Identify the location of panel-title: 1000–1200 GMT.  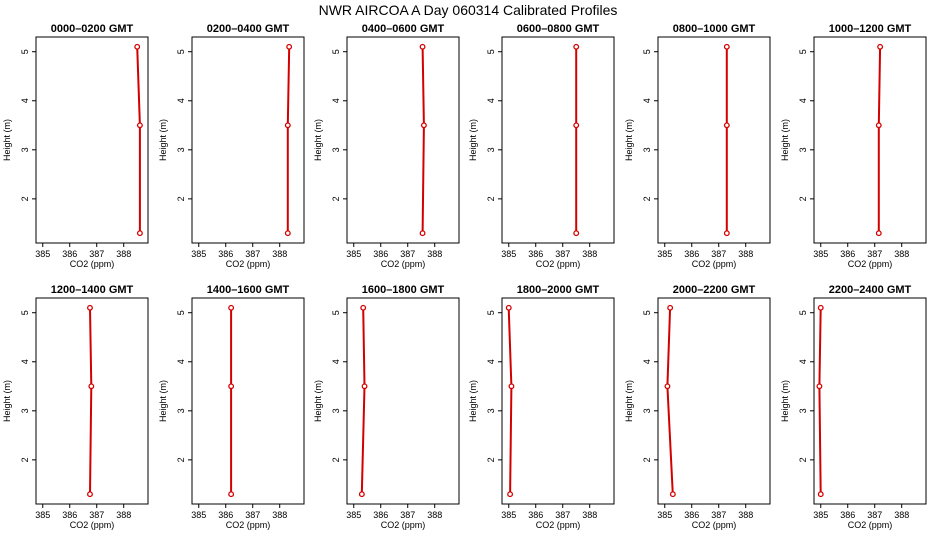
(870, 29).